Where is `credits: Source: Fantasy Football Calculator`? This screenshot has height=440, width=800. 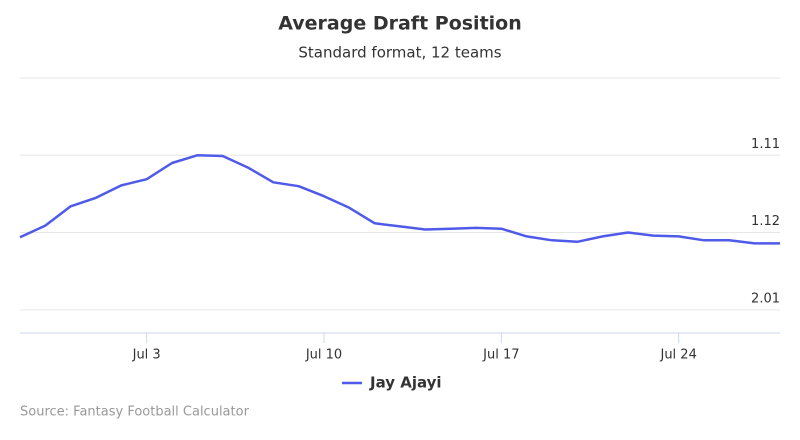
credits: Source: Fantasy Football Calculator is located at coordinates (135, 412).